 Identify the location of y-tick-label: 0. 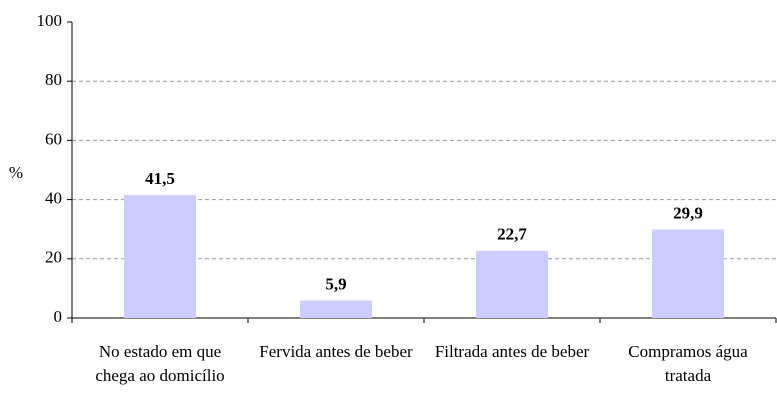
(58, 316).